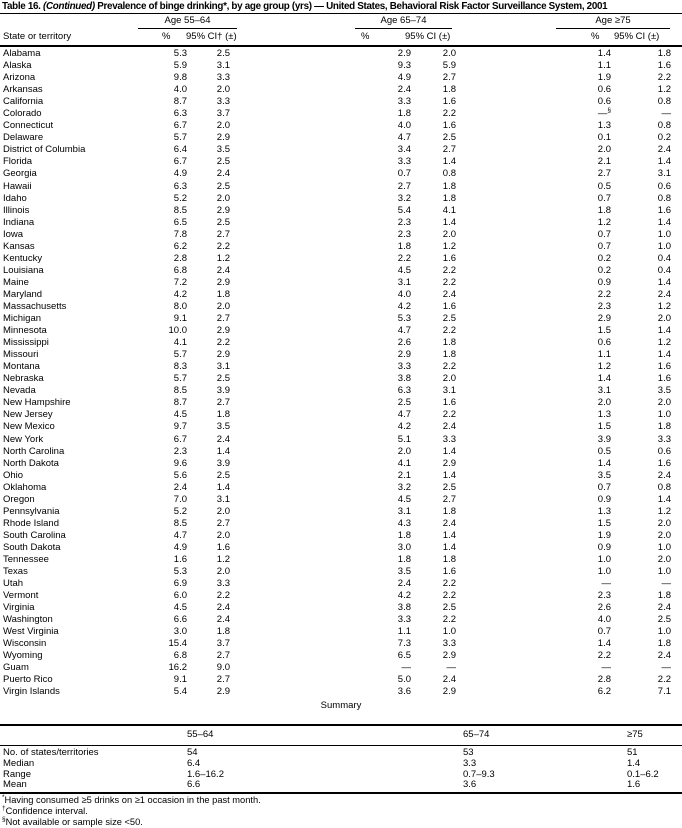 This screenshot has width=682, height=828. Describe the element at coordinates (23, 90) in the screenshot. I see `state-name: Arkansas` at that location.